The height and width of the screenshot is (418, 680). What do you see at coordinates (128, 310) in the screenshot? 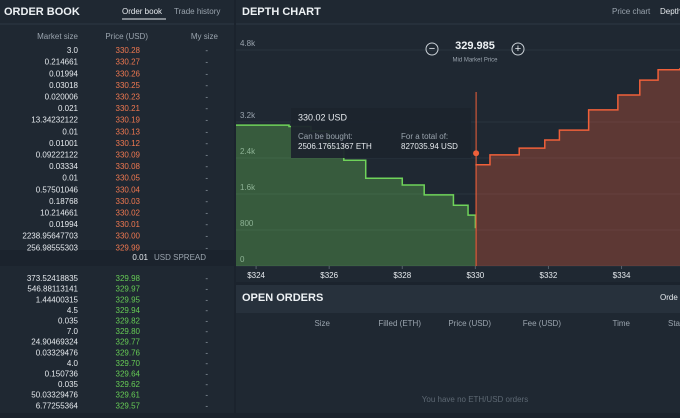
I see `price: 329.94` at bounding box center [128, 310].